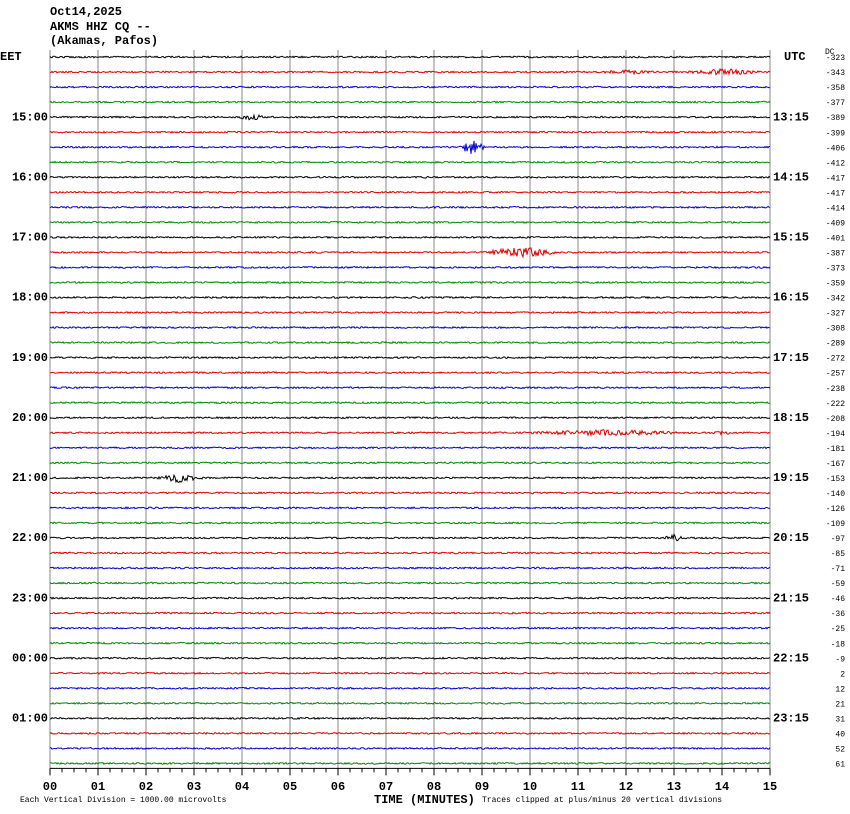 Image resolution: width=850 pixels, height=814 pixels. Describe the element at coordinates (835, 88) in the screenshot. I see `dc-value: -358` at that location.